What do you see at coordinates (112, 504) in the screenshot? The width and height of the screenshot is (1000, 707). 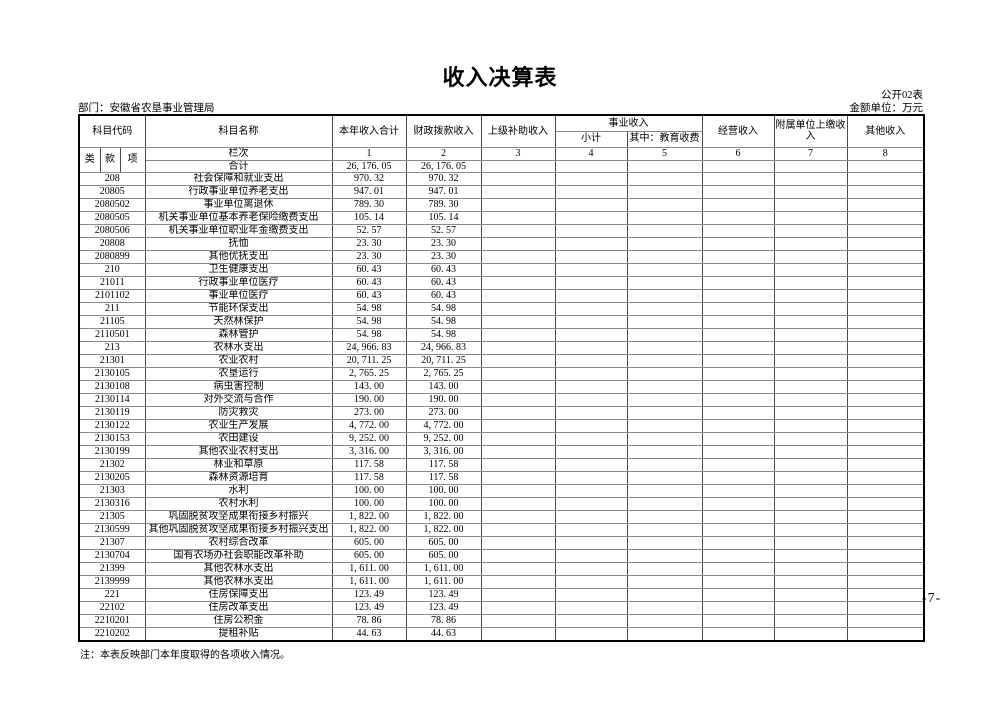 I see `cell-subject-code: 2130316` at bounding box center [112, 504].